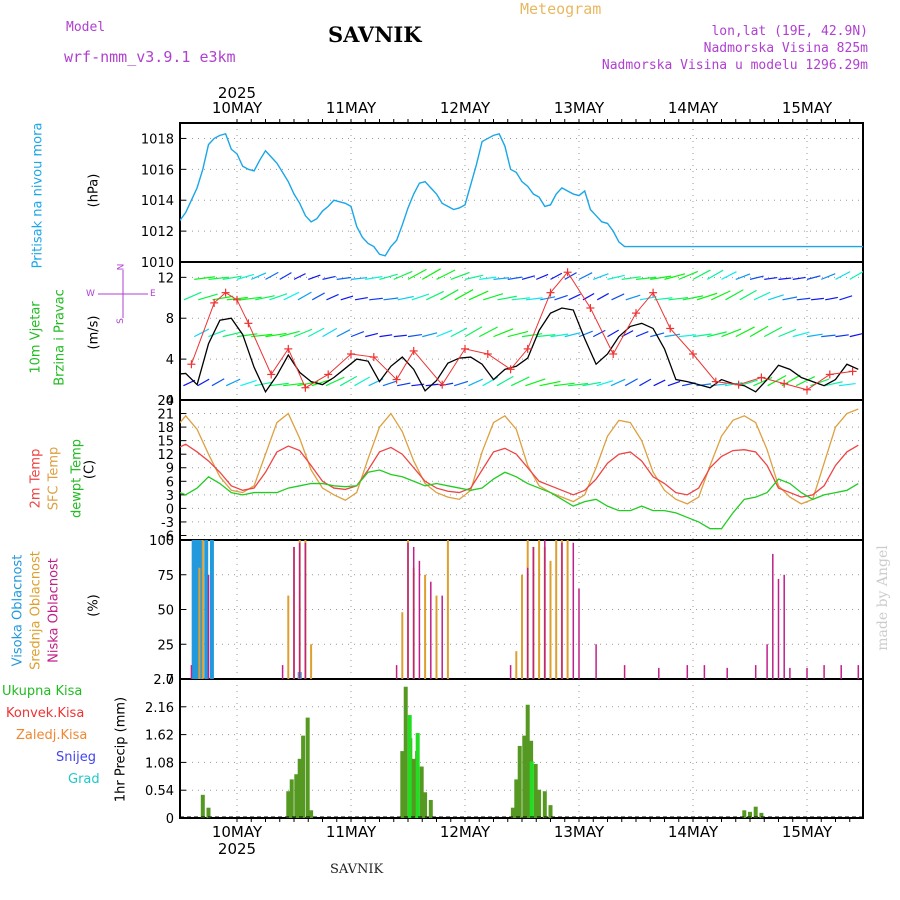 The width and height of the screenshot is (900, 900). I want to click on cloud-tick-label: 25, so click(165, 645).